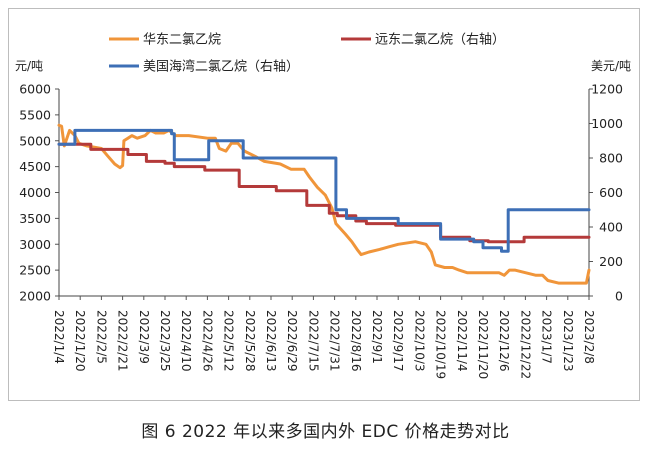 This screenshot has width=651, height=467. Describe the element at coordinates (250, 341) in the screenshot. I see `x-tick-label: 2022/5/28` at that location.